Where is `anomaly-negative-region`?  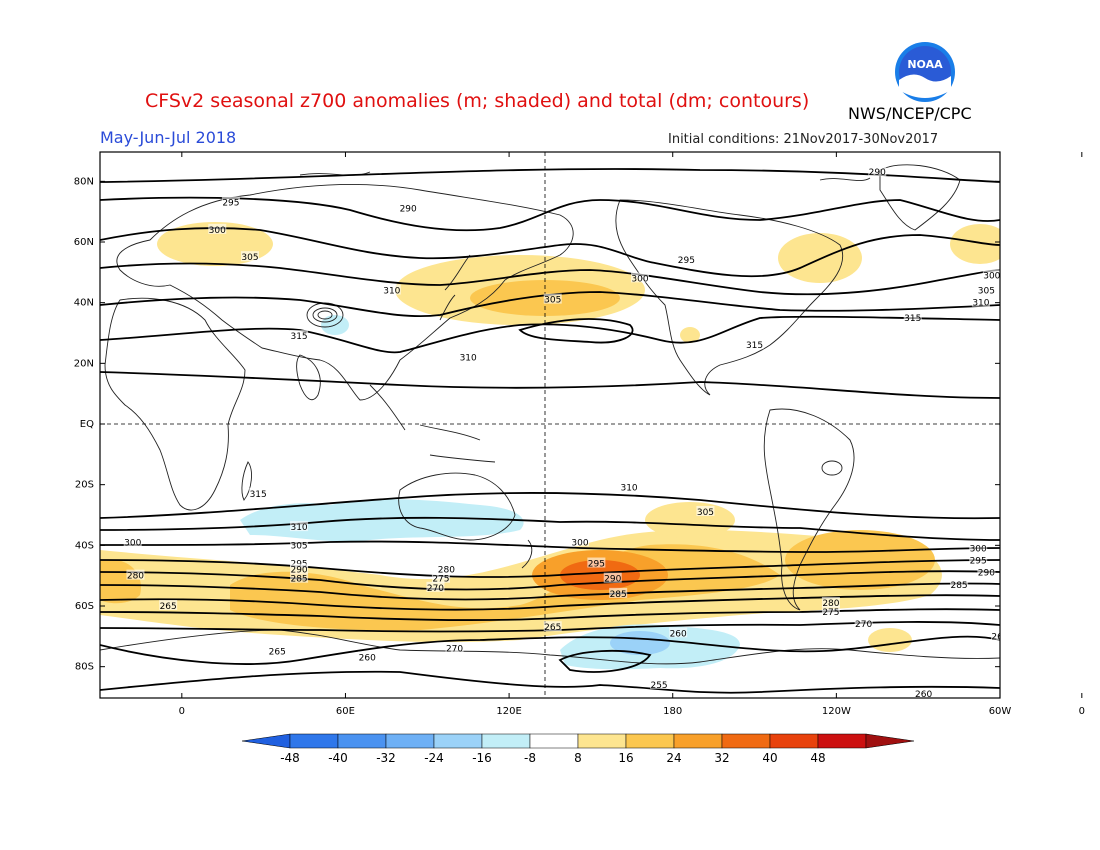
anomaly-negative-region is located at coordinates (382, 520).